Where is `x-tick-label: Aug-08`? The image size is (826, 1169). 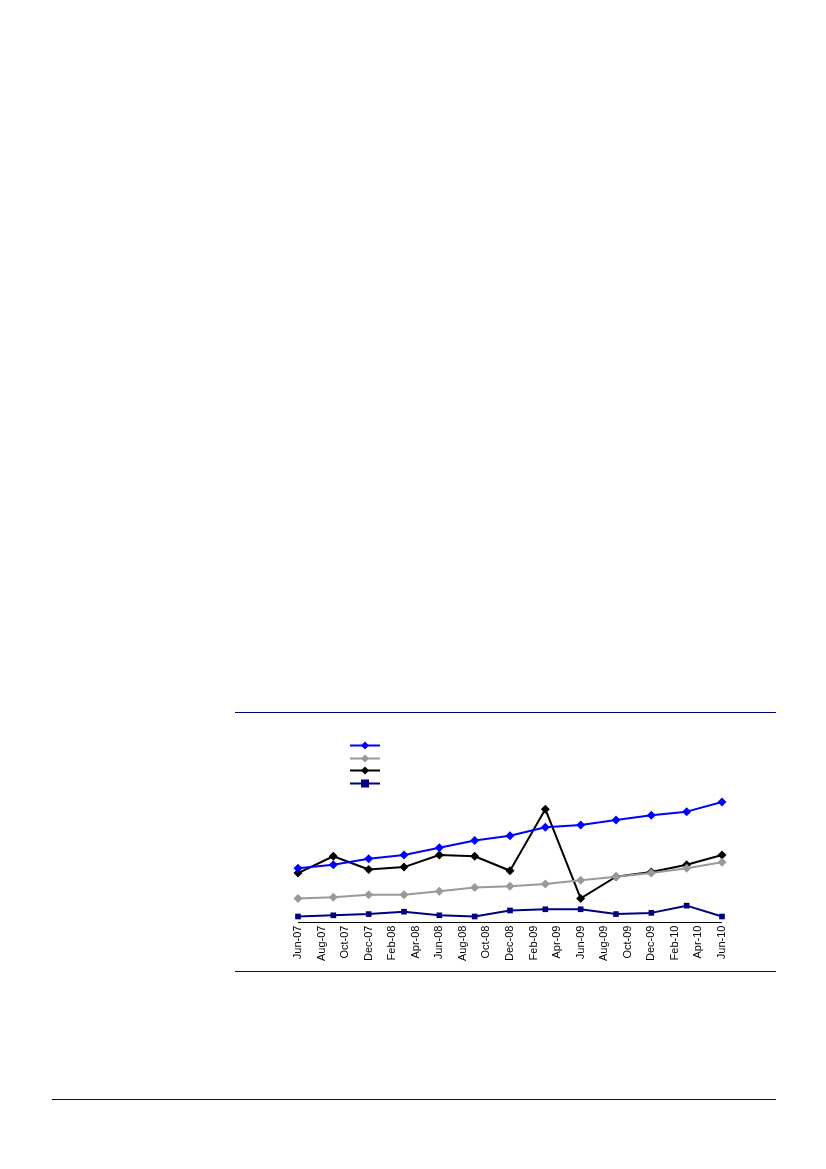
x-tick-label: Aug-08 is located at coordinates (461, 943).